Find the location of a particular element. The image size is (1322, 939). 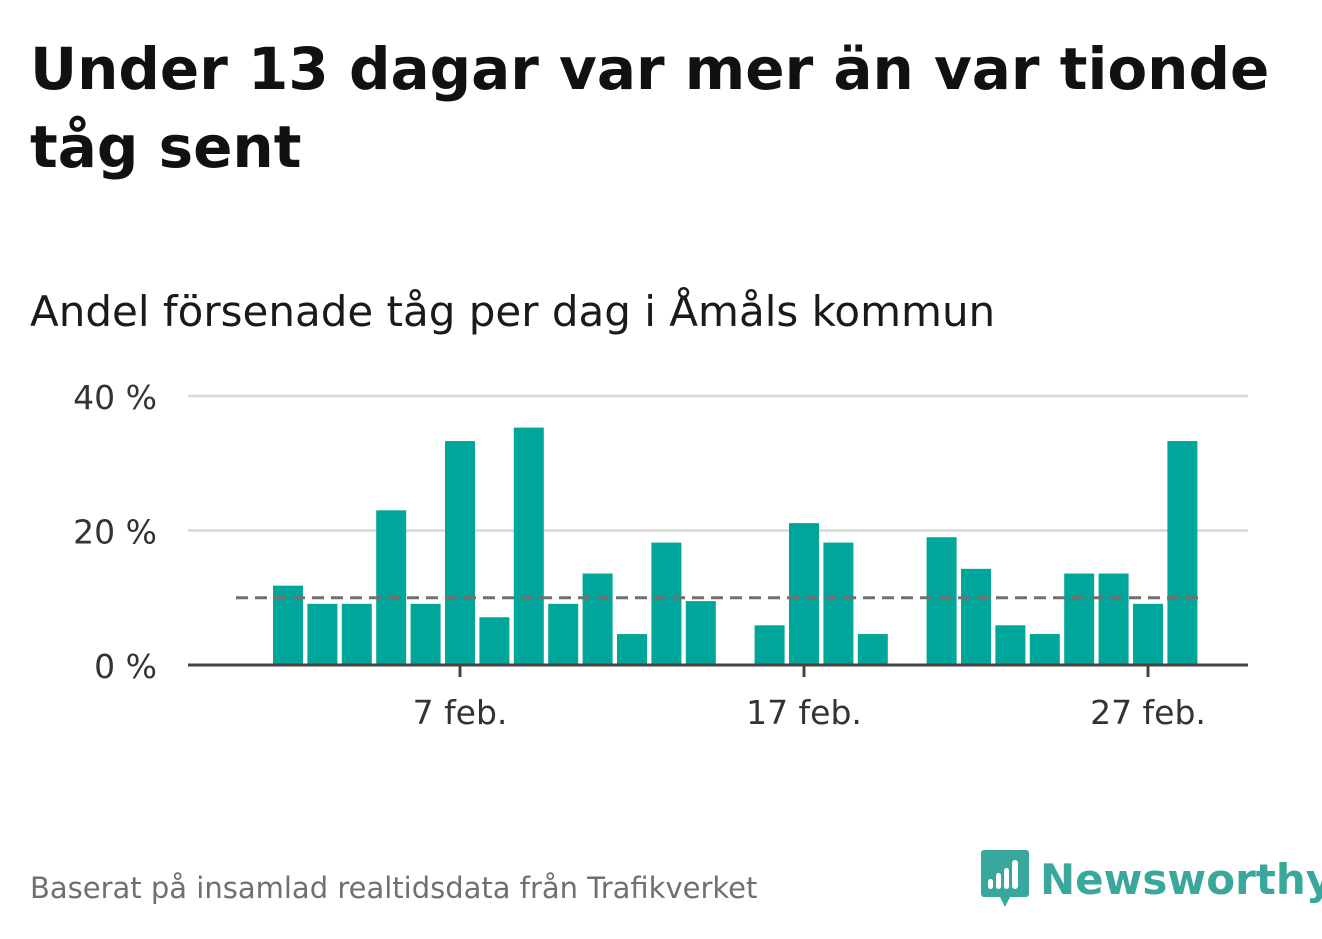

brand-name: Newsworthy is located at coordinates (1181, 879).